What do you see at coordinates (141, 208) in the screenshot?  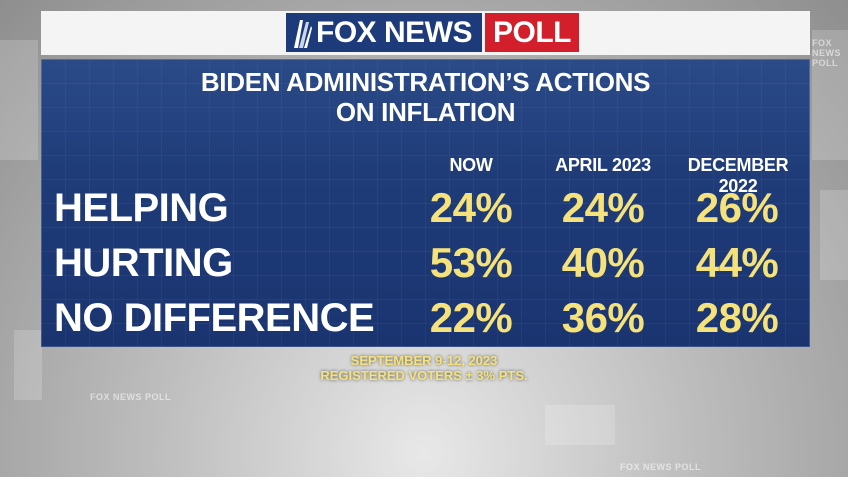 I see `row-label-helping: HELPING` at bounding box center [141, 208].